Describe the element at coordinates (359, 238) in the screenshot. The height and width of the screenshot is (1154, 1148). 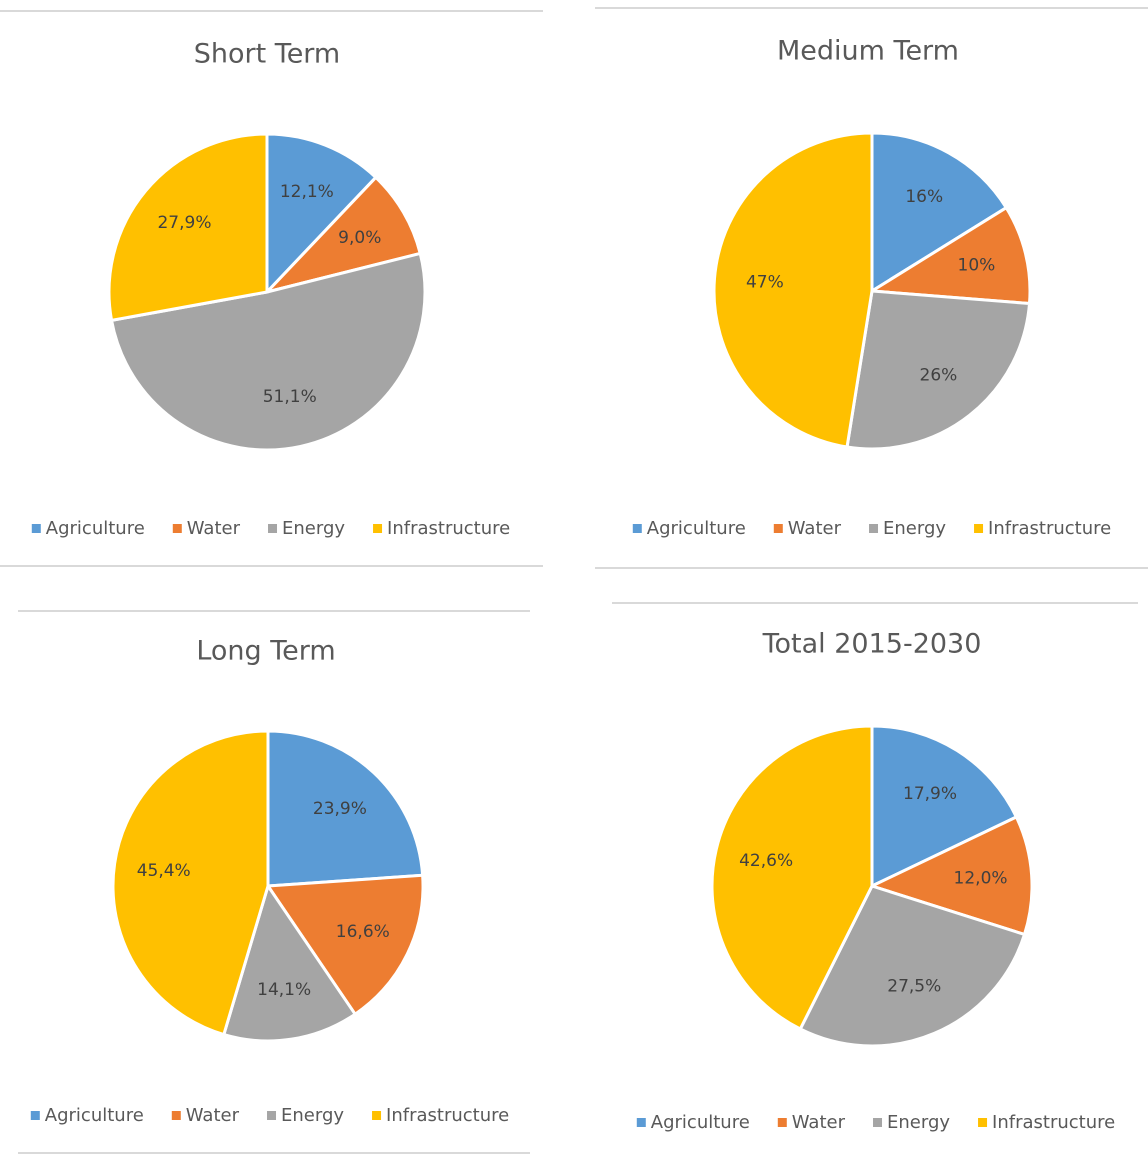
I see `data-label: 9,0%` at that location.